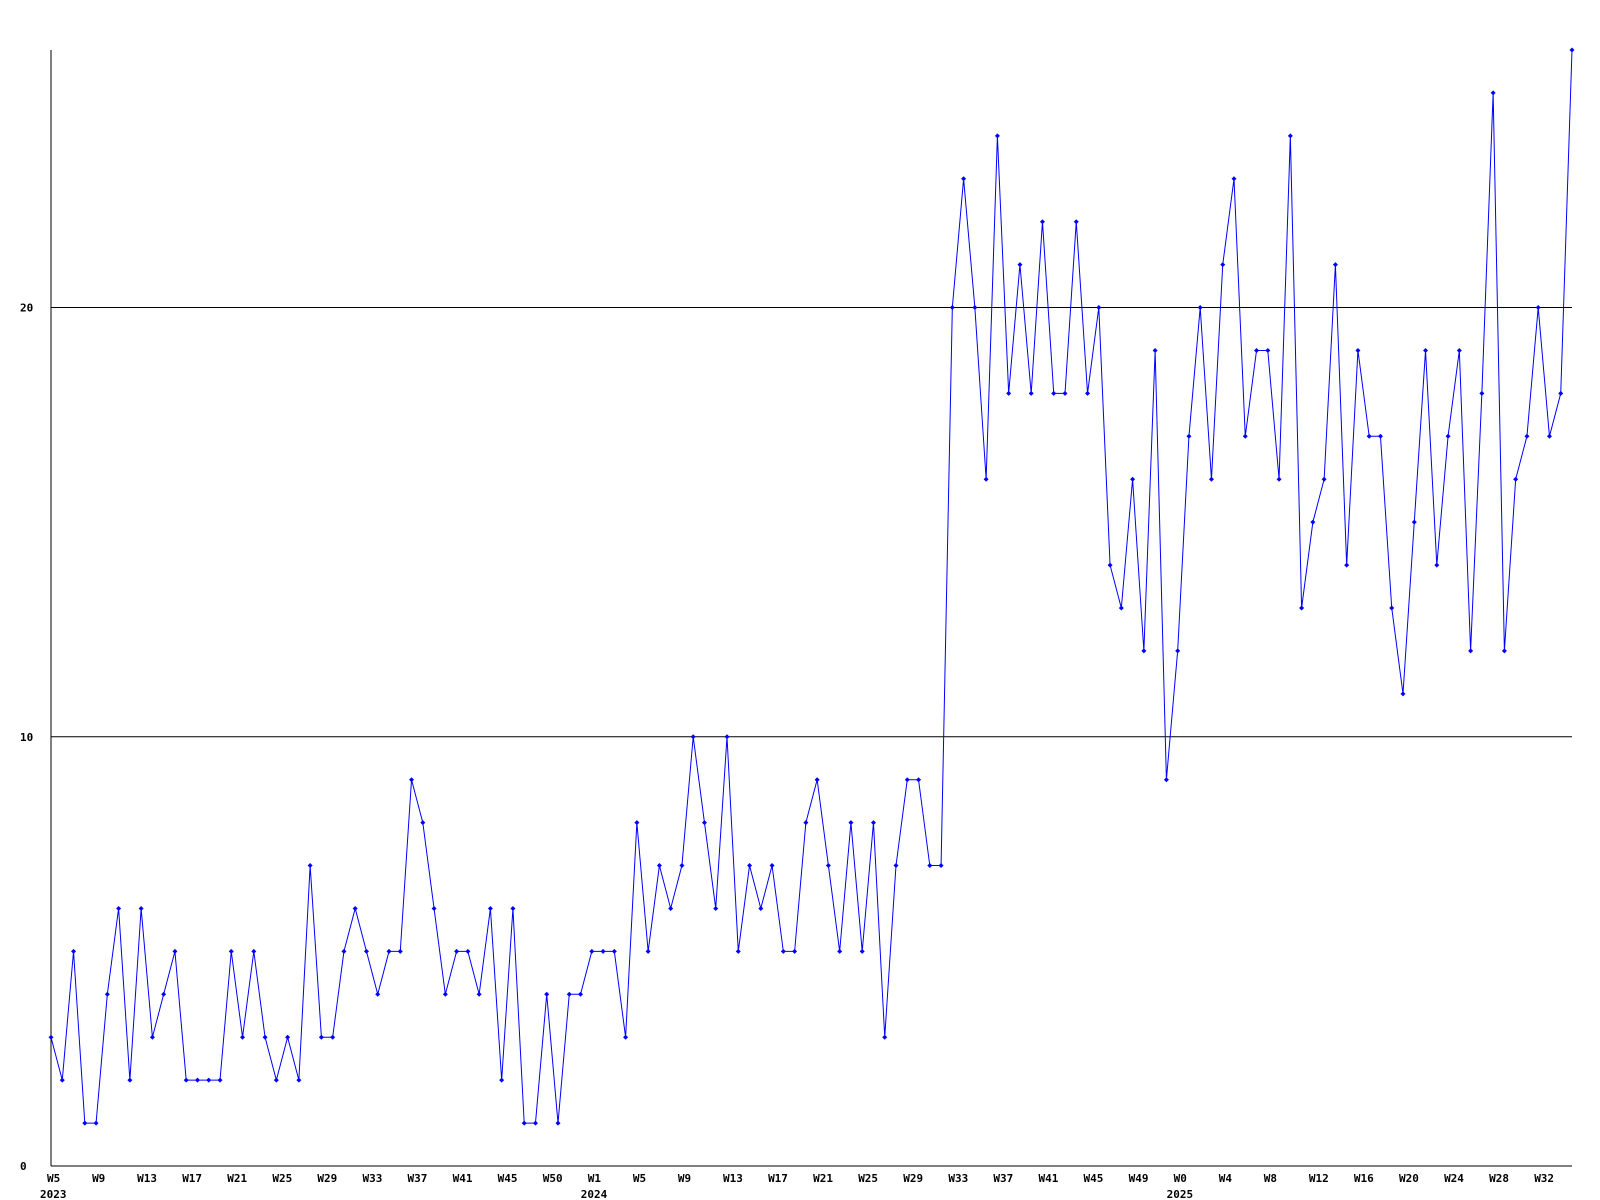 The width and height of the screenshot is (1600, 1200). Describe the element at coordinates (958, 1178) in the screenshot. I see `x-tick-label: W33` at that location.